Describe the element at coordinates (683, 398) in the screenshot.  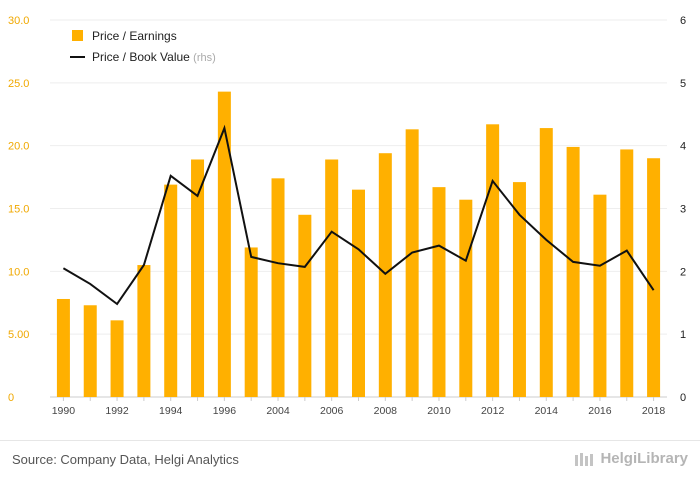
I see `y-right-tick-label: 0` at that location.